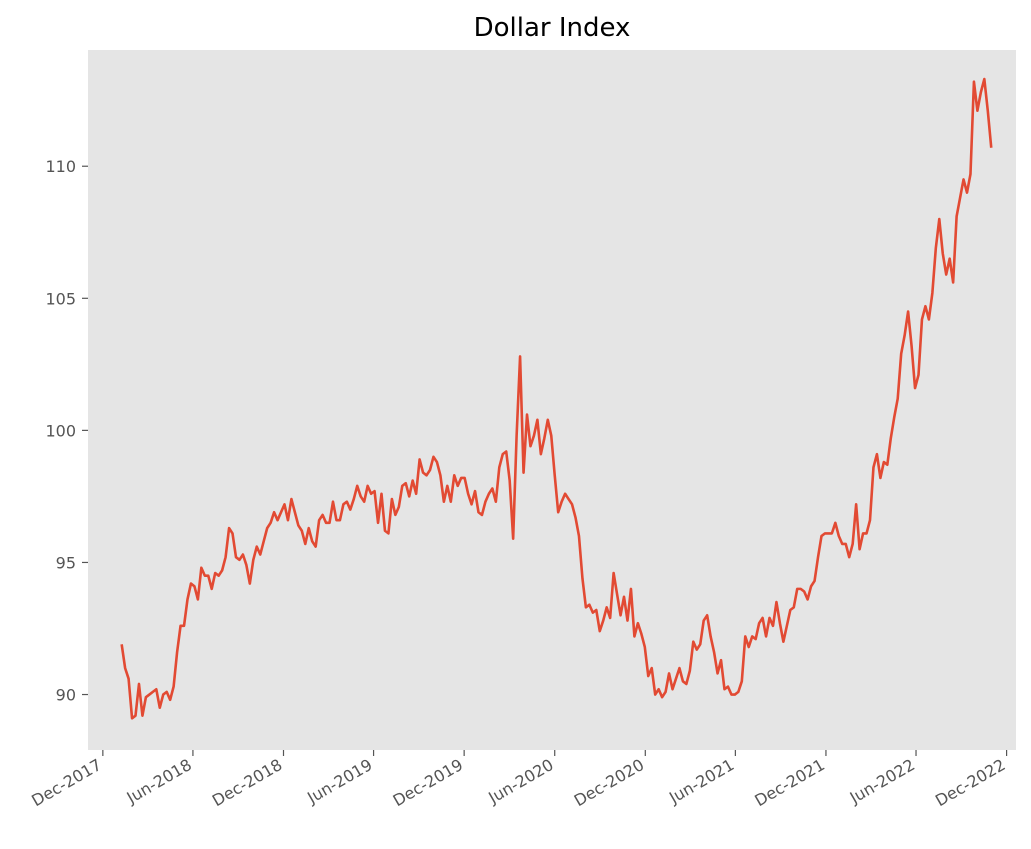 This screenshot has height=849, width=1031. I want to click on x-tick-label: Jun-2020, so click(520, 781).